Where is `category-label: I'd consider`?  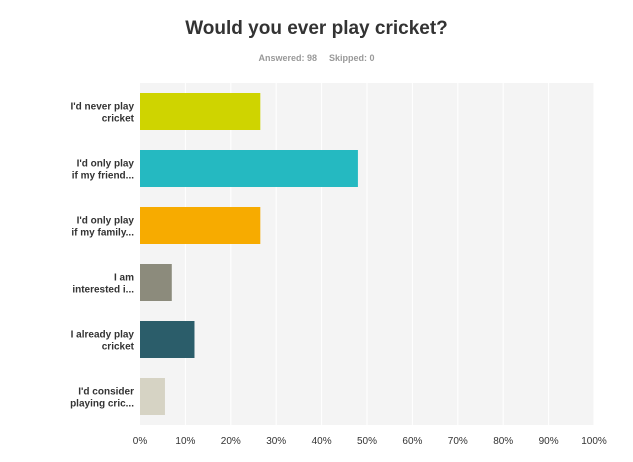 category-label: I'd consider is located at coordinates (106, 392).